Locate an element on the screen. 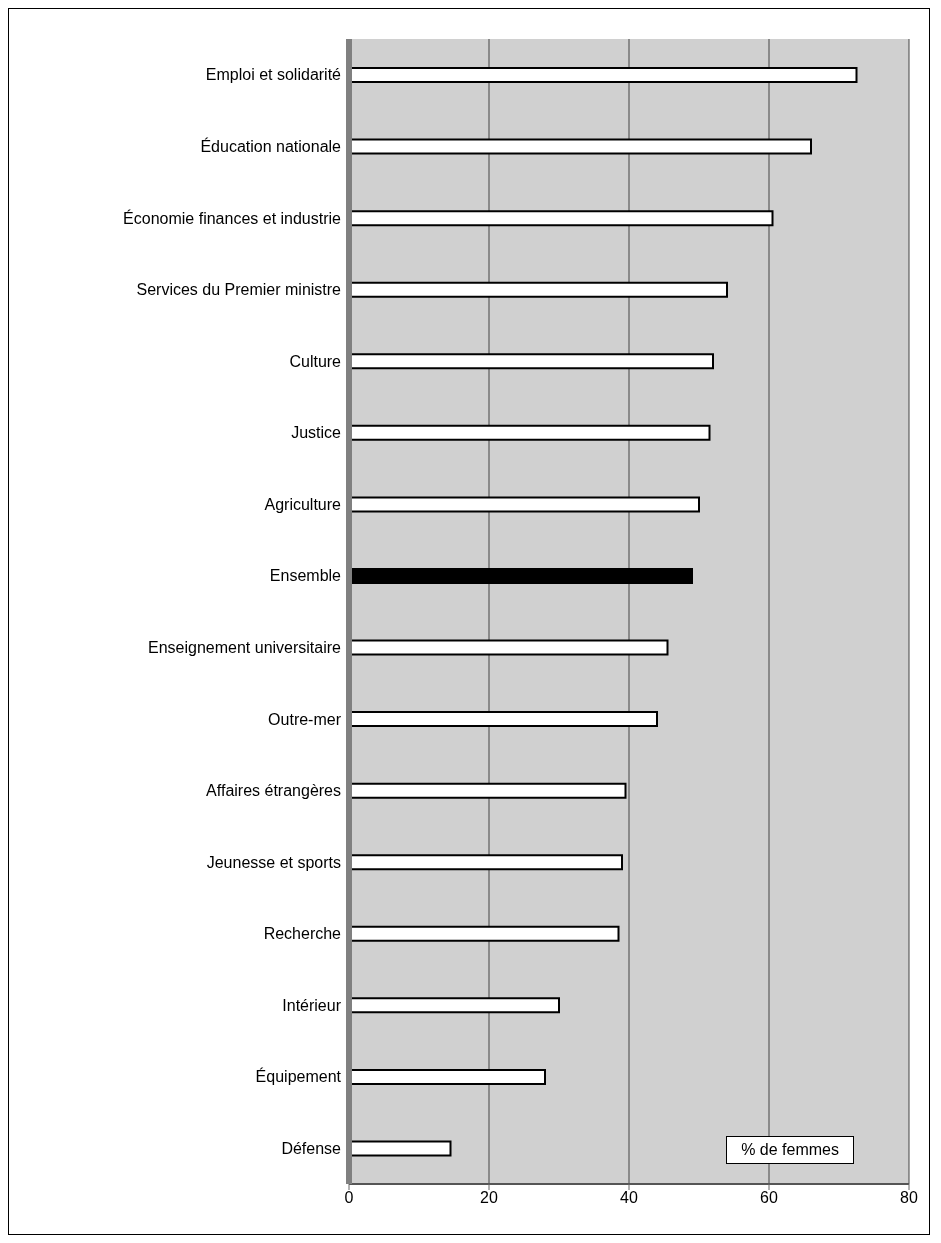 The width and height of the screenshot is (941, 1243). y-tick-label: Économie finances et industrie is located at coordinates (232, 217).